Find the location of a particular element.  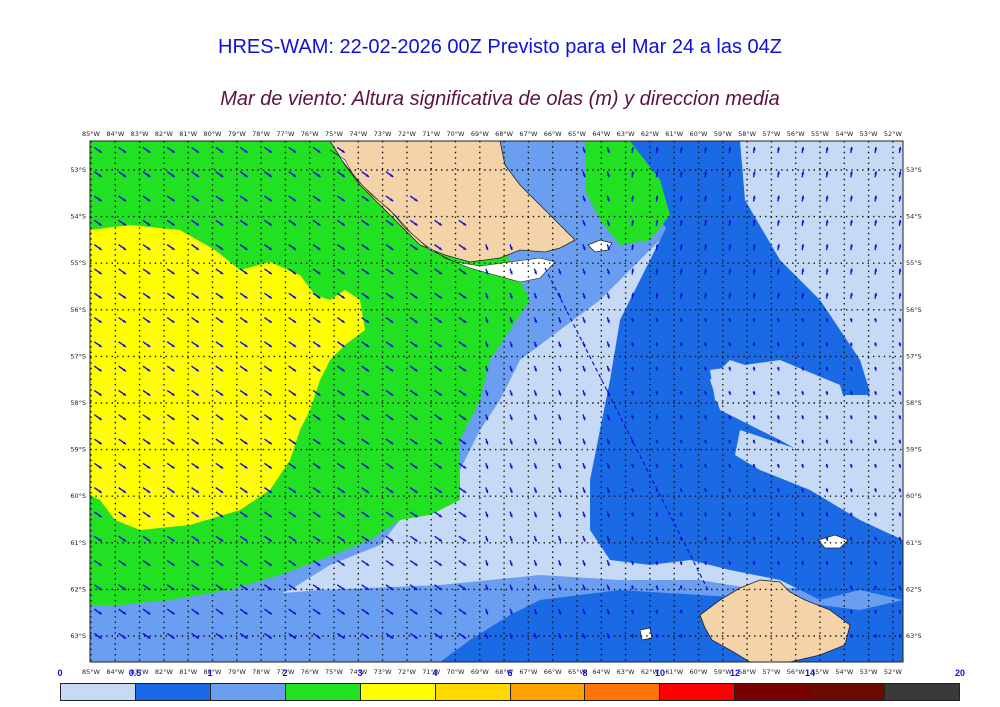

lon-tick-label: 76°W is located at coordinates (310, 134).